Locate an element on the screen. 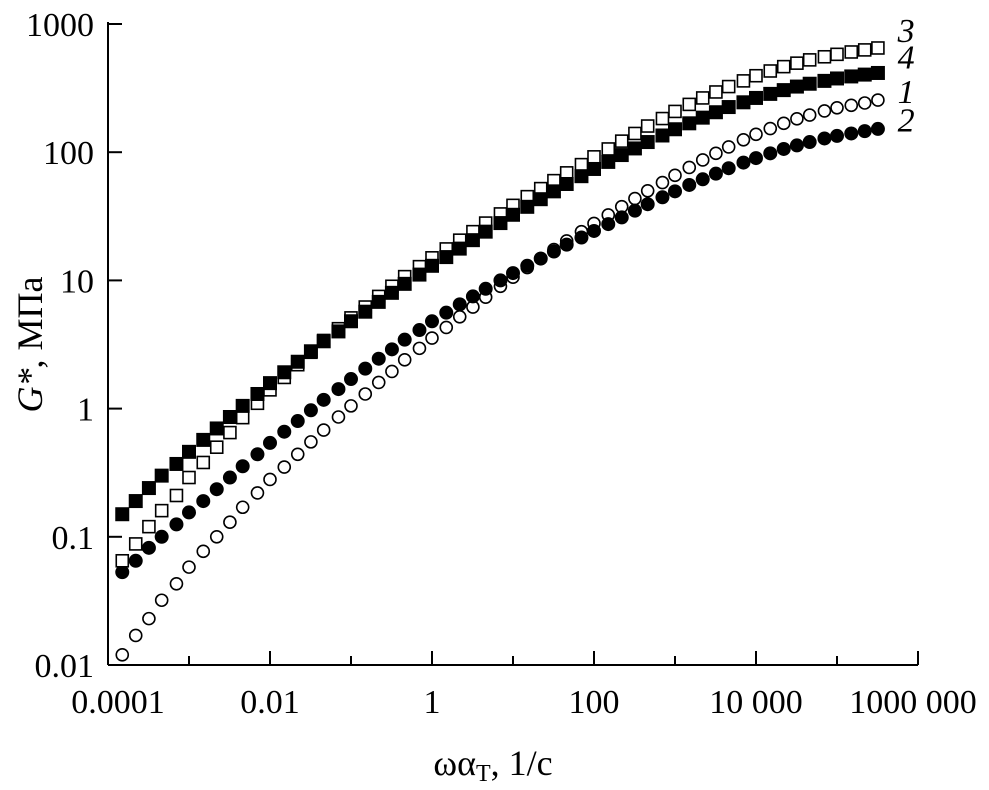  x-tick-label: 0.0001 is located at coordinates (118, 702).